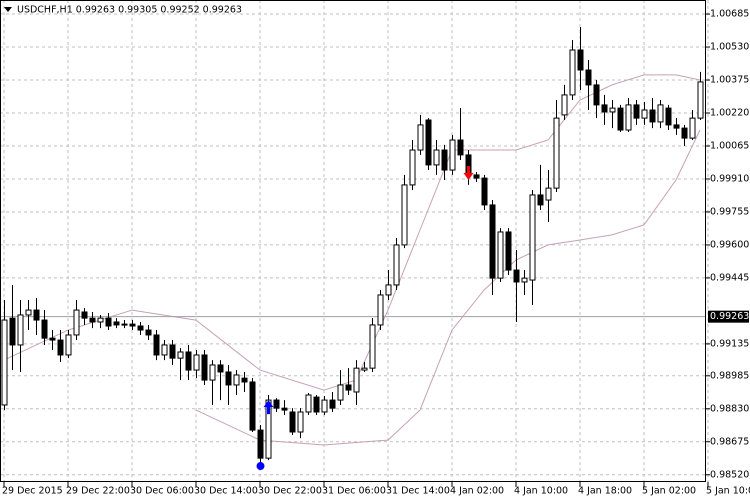 The image size is (750, 500). I want to click on y-tick-label: 0.98830, so click(729, 408).